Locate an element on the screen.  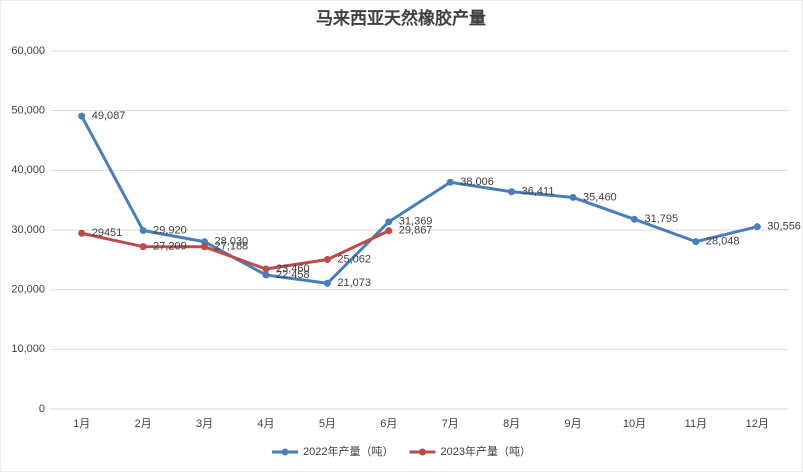
x-tick-label: 4月 is located at coordinates (265, 424).